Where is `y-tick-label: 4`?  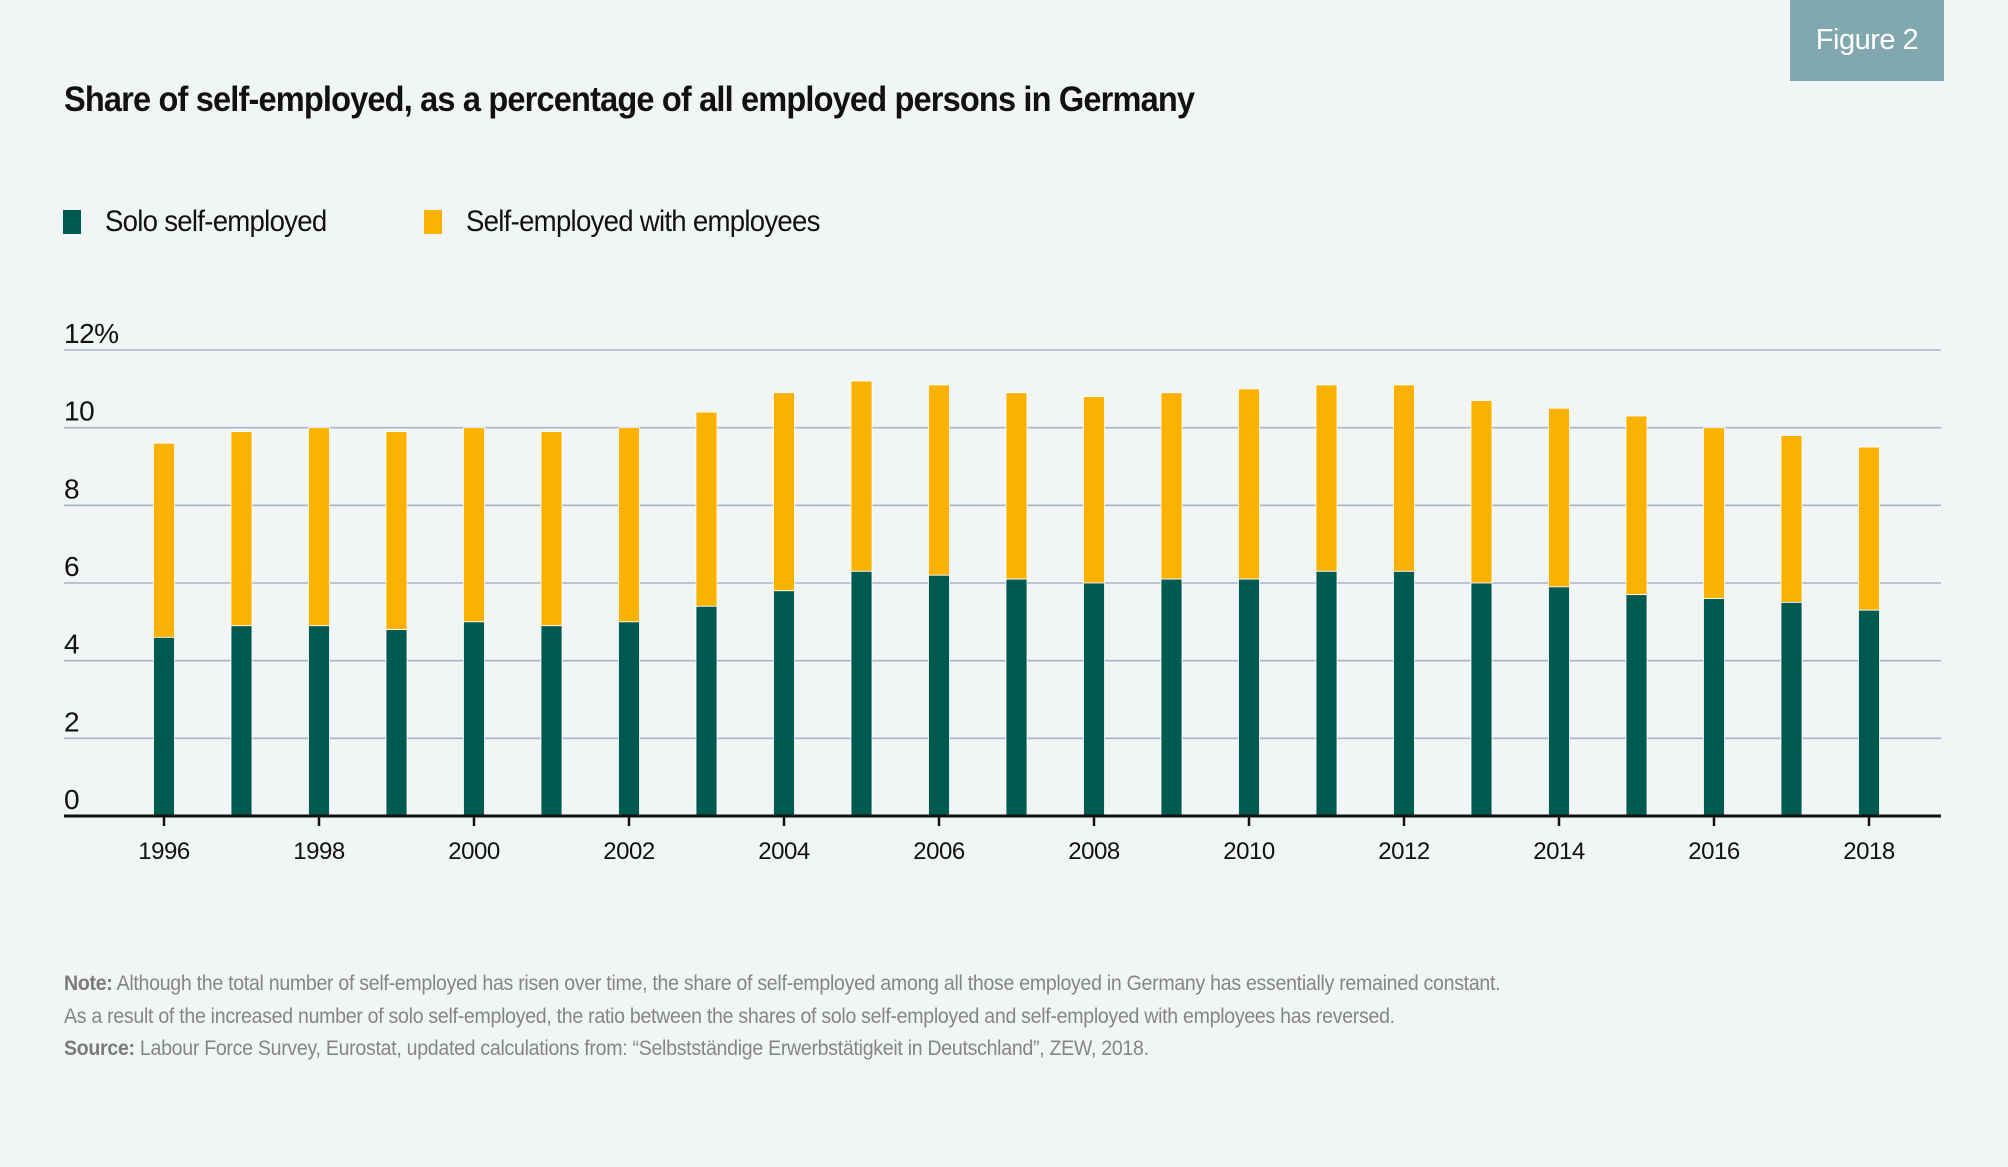 y-tick-label: 4 is located at coordinates (71, 644).